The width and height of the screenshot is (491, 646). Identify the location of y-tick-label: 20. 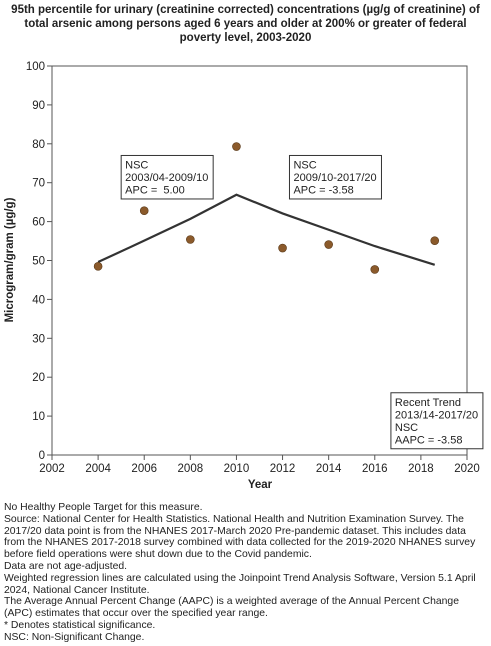
(38, 378).